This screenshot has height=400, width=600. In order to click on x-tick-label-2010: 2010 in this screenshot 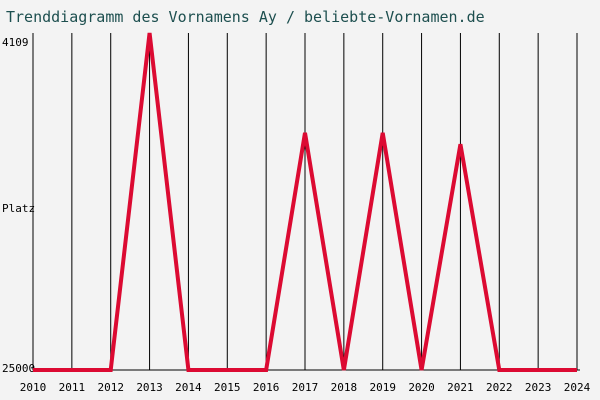, I will do `click(33, 387)`.